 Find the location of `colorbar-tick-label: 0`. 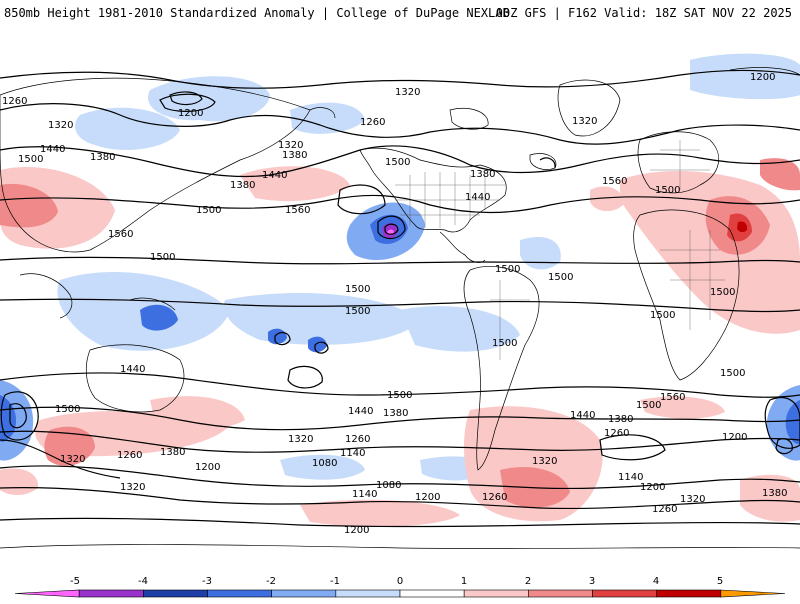

colorbar-tick-label: 0 is located at coordinates (400, 581).